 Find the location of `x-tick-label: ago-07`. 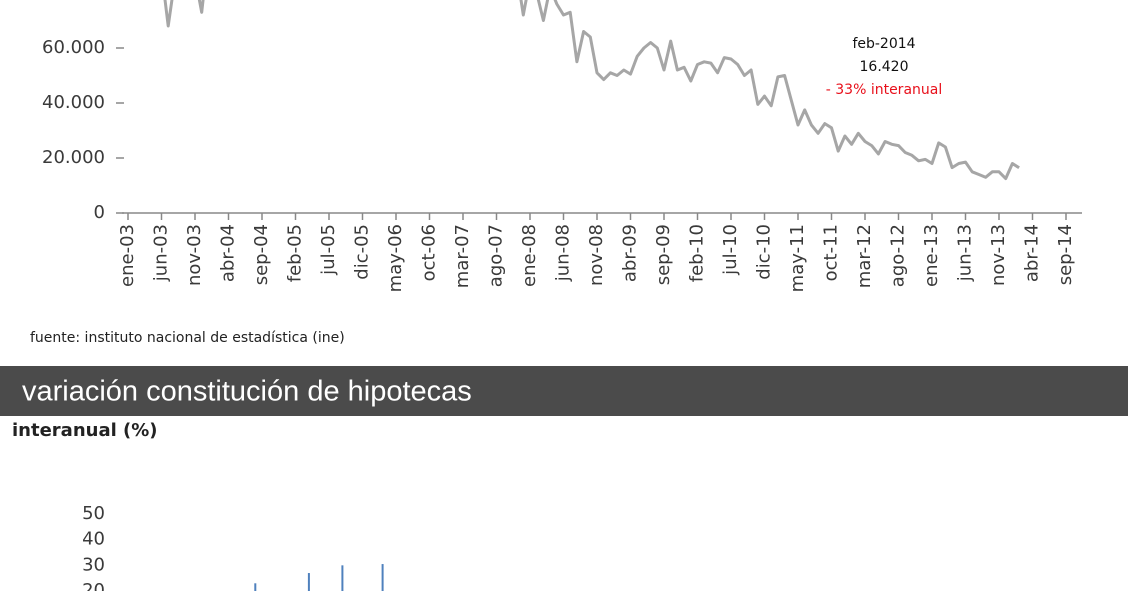

x-tick-label: ago-07 is located at coordinates (496, 255).